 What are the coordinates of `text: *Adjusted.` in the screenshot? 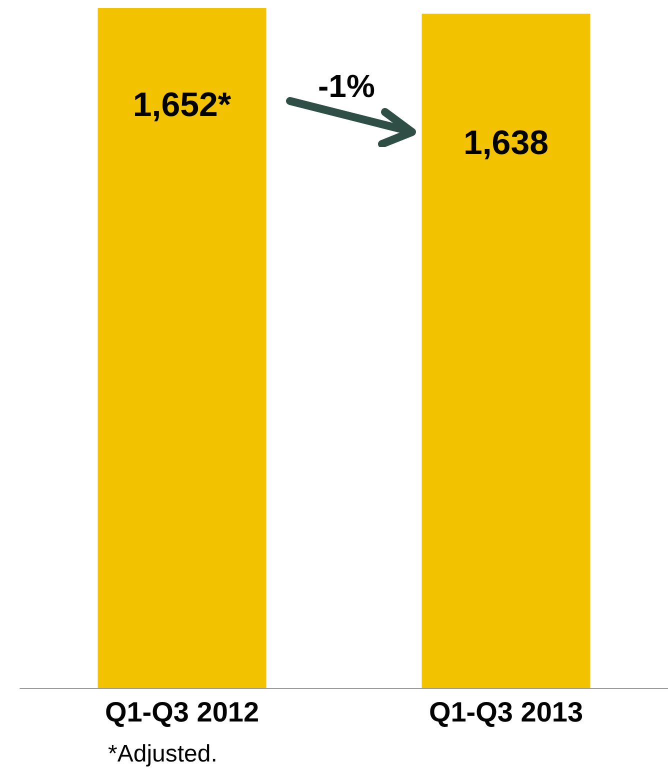 It's located at (163, 754).